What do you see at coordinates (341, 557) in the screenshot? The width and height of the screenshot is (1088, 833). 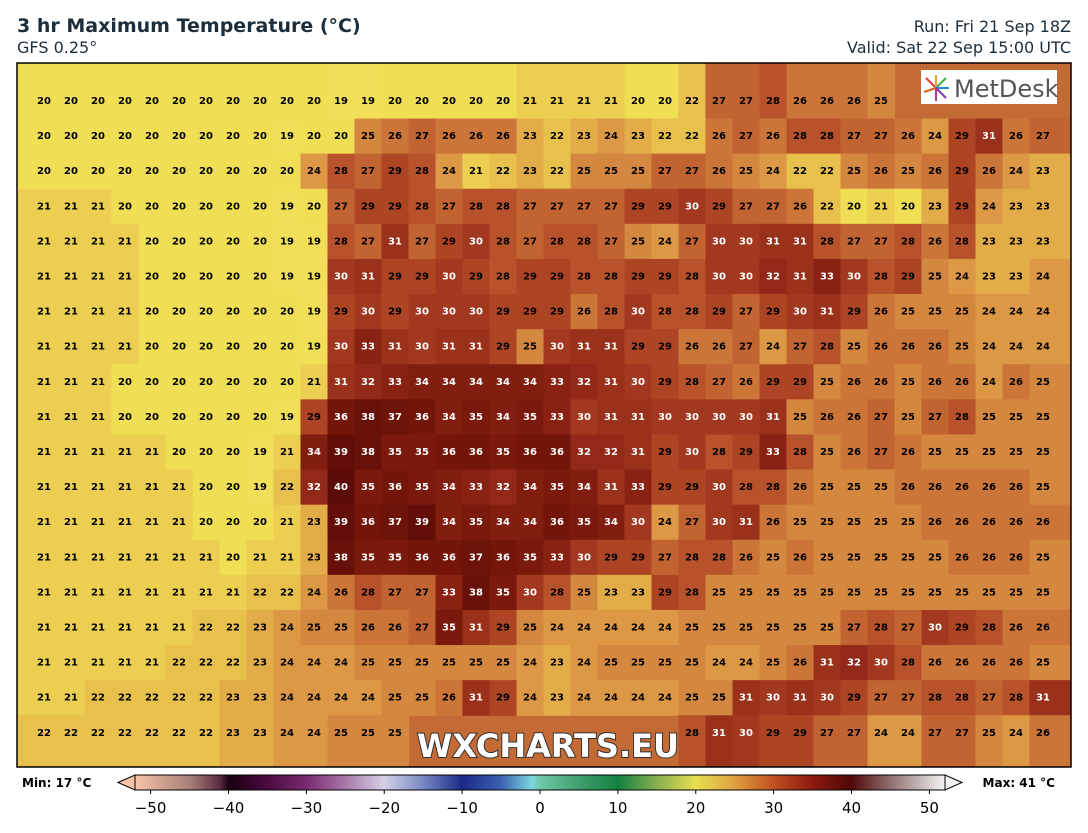 I see `temperature-label: 38` at bounding box center [341, 557].